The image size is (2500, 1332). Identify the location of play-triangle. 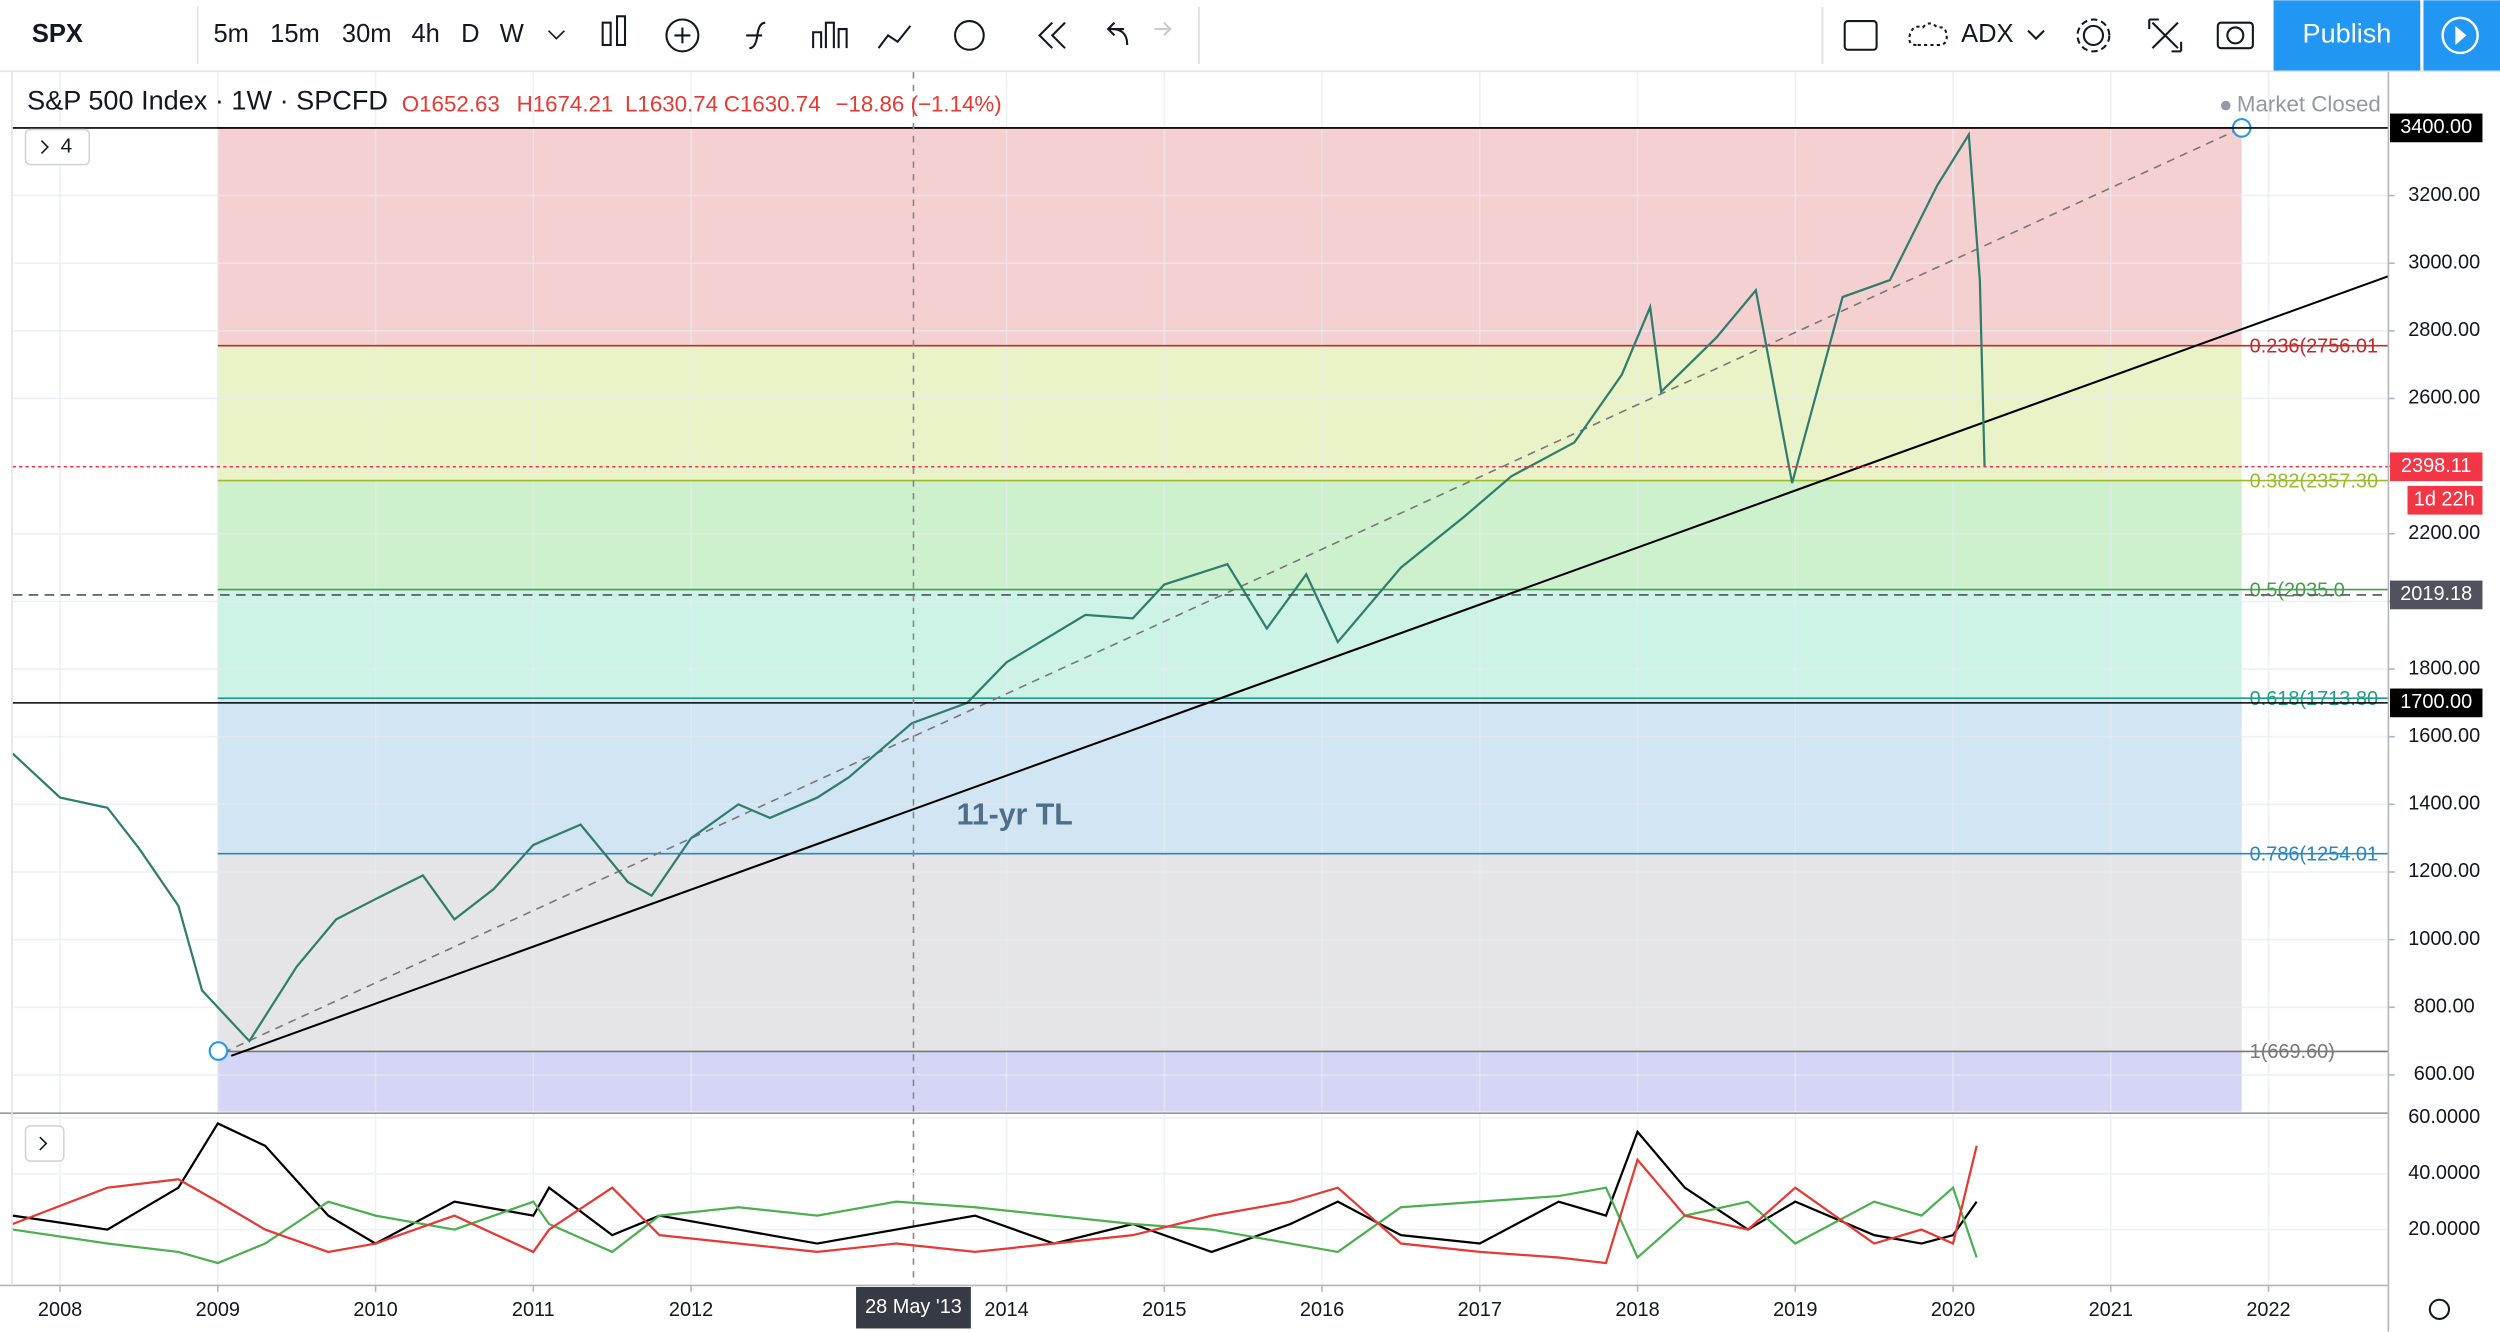
(2461, 35).